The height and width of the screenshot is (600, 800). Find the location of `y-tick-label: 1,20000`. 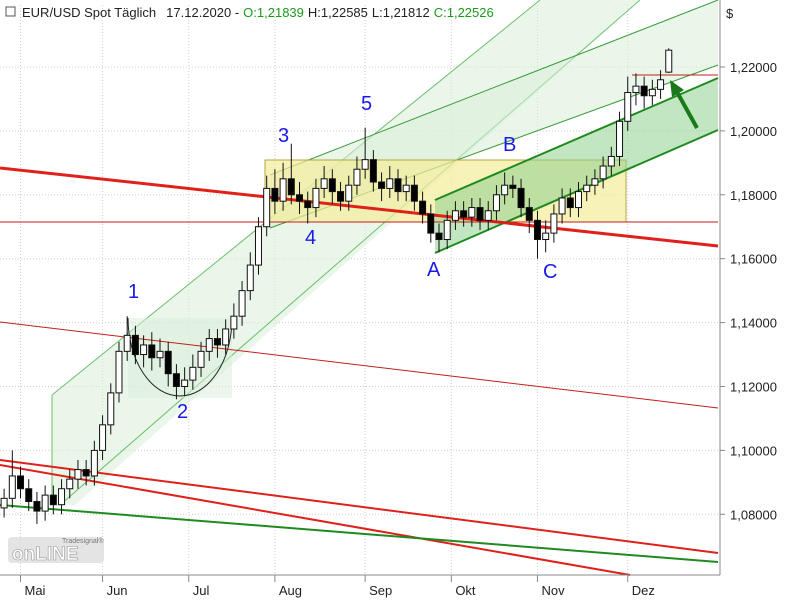

y-tick-label: 1,20000 is located at coordinates (753, 131).